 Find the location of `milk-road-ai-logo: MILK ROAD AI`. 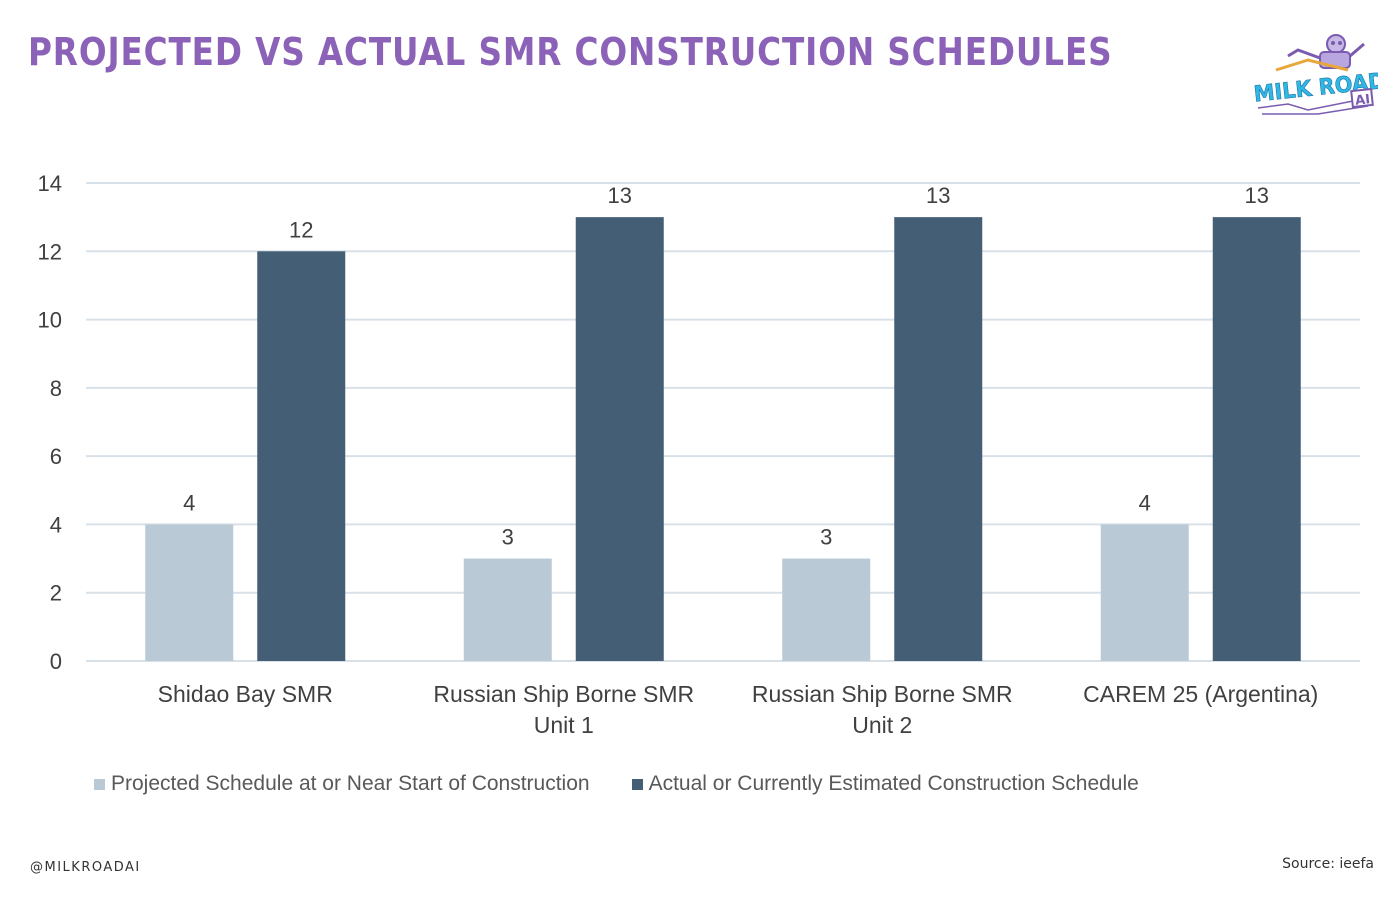

milk-road-ai-logo: MILK ROAD AI is located at coordinates (1315, 74).